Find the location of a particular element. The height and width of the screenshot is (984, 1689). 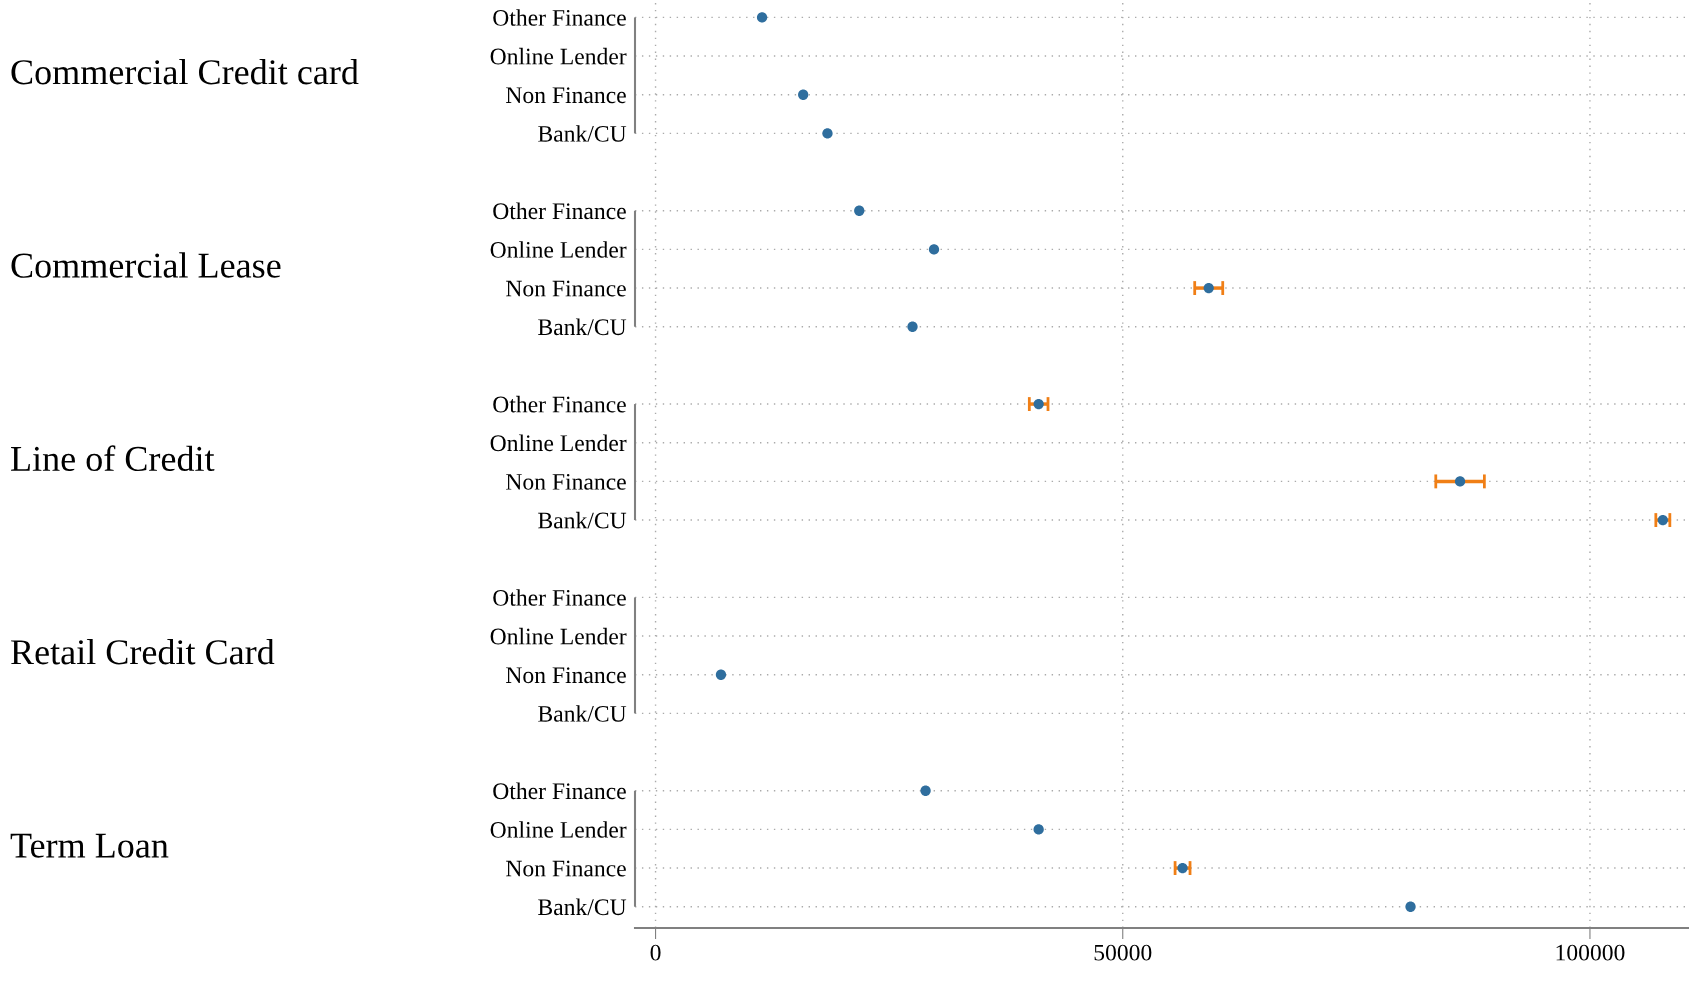

text: Line of Credit is located at coordinates (113, 458).